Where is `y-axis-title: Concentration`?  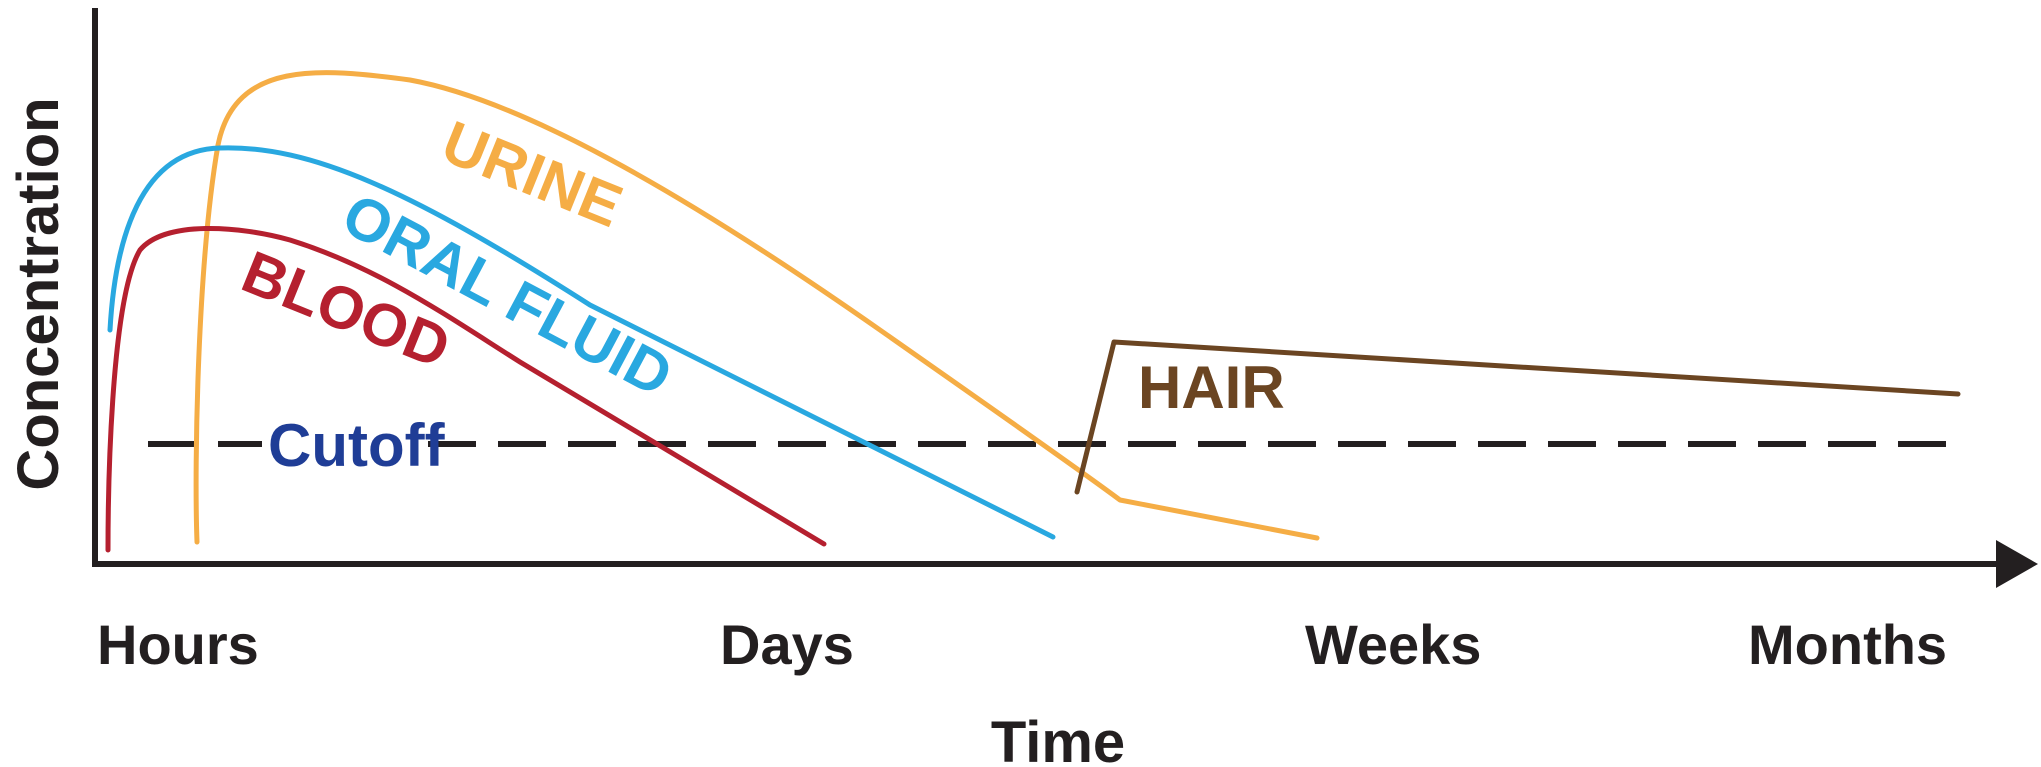
y-axis-title: Concentration is located at coordinates (38, 293).